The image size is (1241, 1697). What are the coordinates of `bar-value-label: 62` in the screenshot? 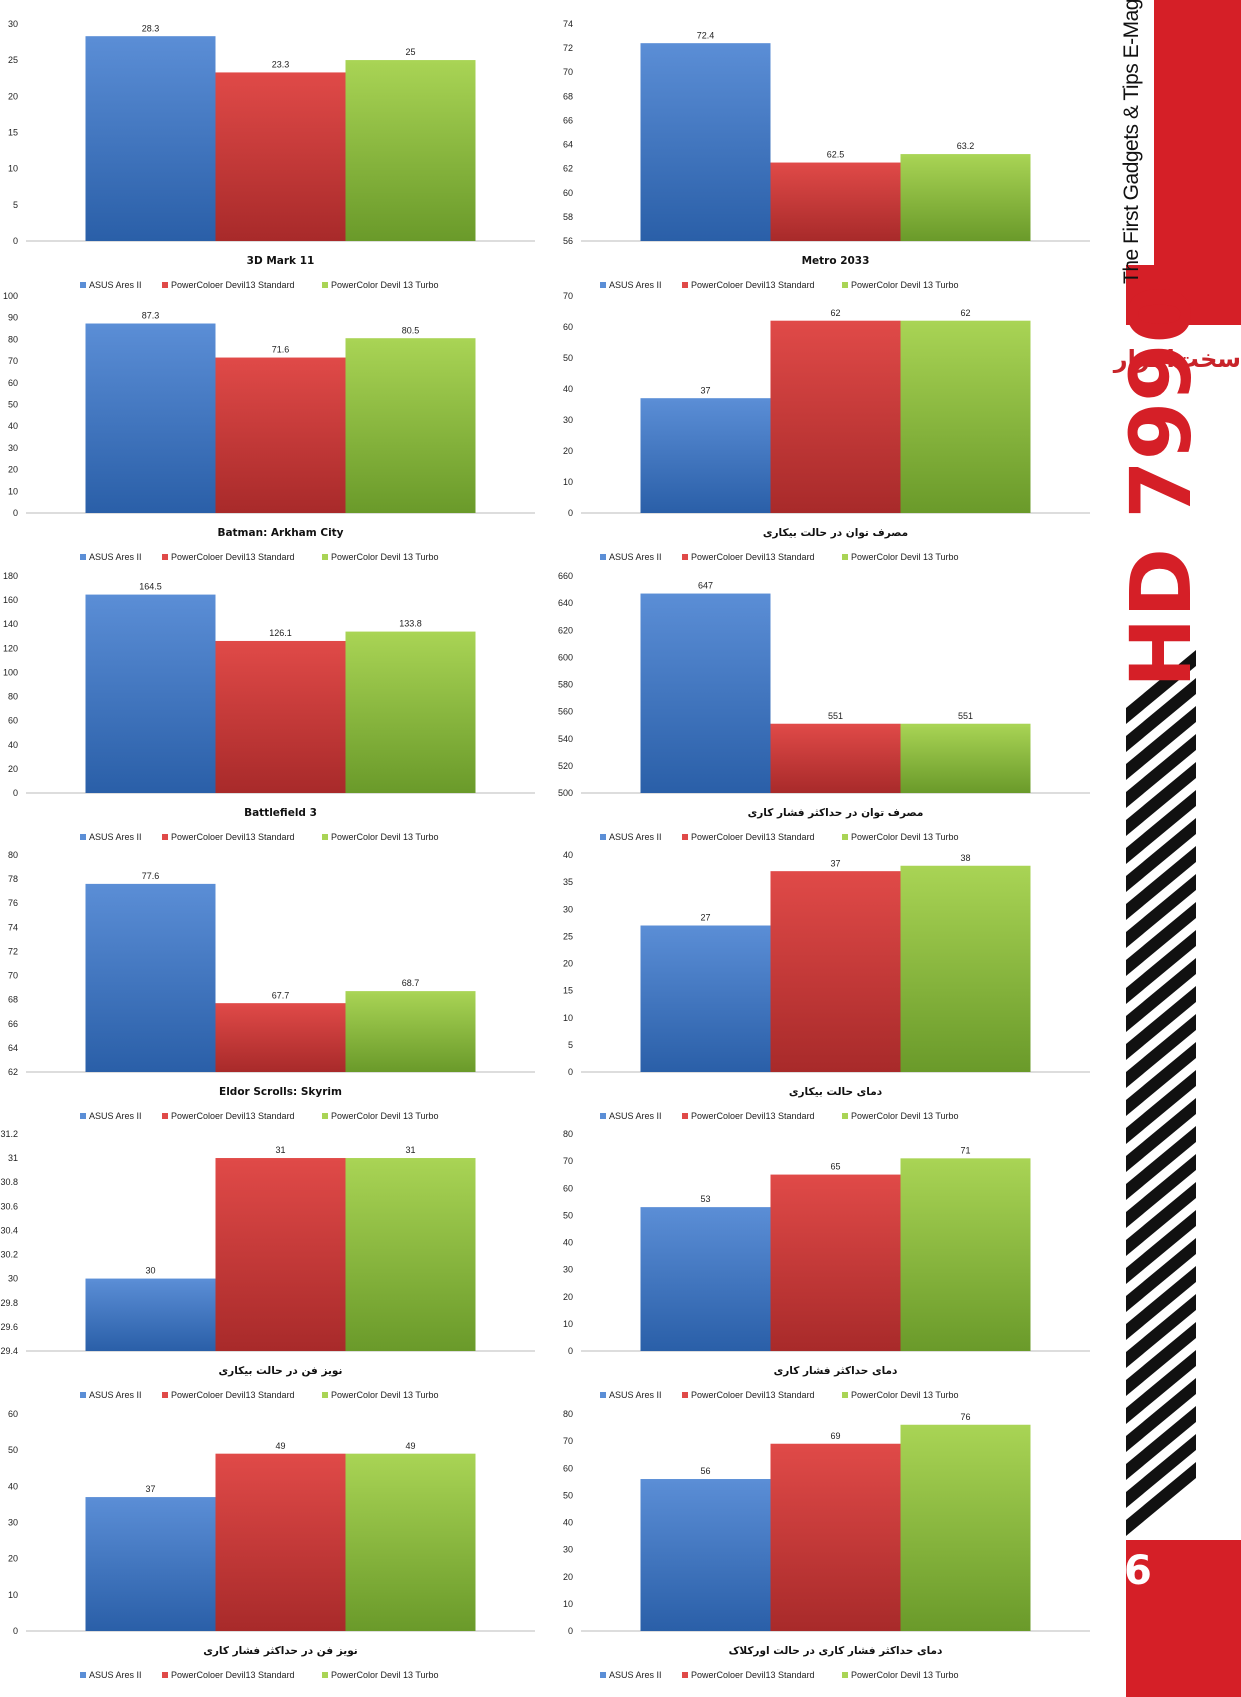 It's located at (835, 313).